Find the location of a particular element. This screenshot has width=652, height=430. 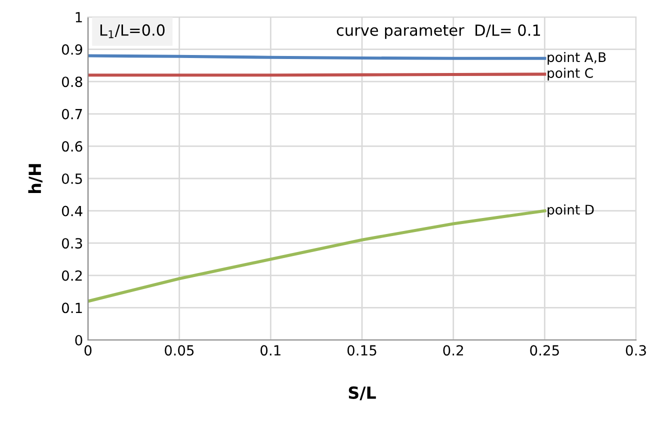

y-tick-label: 0.3 is located at coordinates (72, 243).